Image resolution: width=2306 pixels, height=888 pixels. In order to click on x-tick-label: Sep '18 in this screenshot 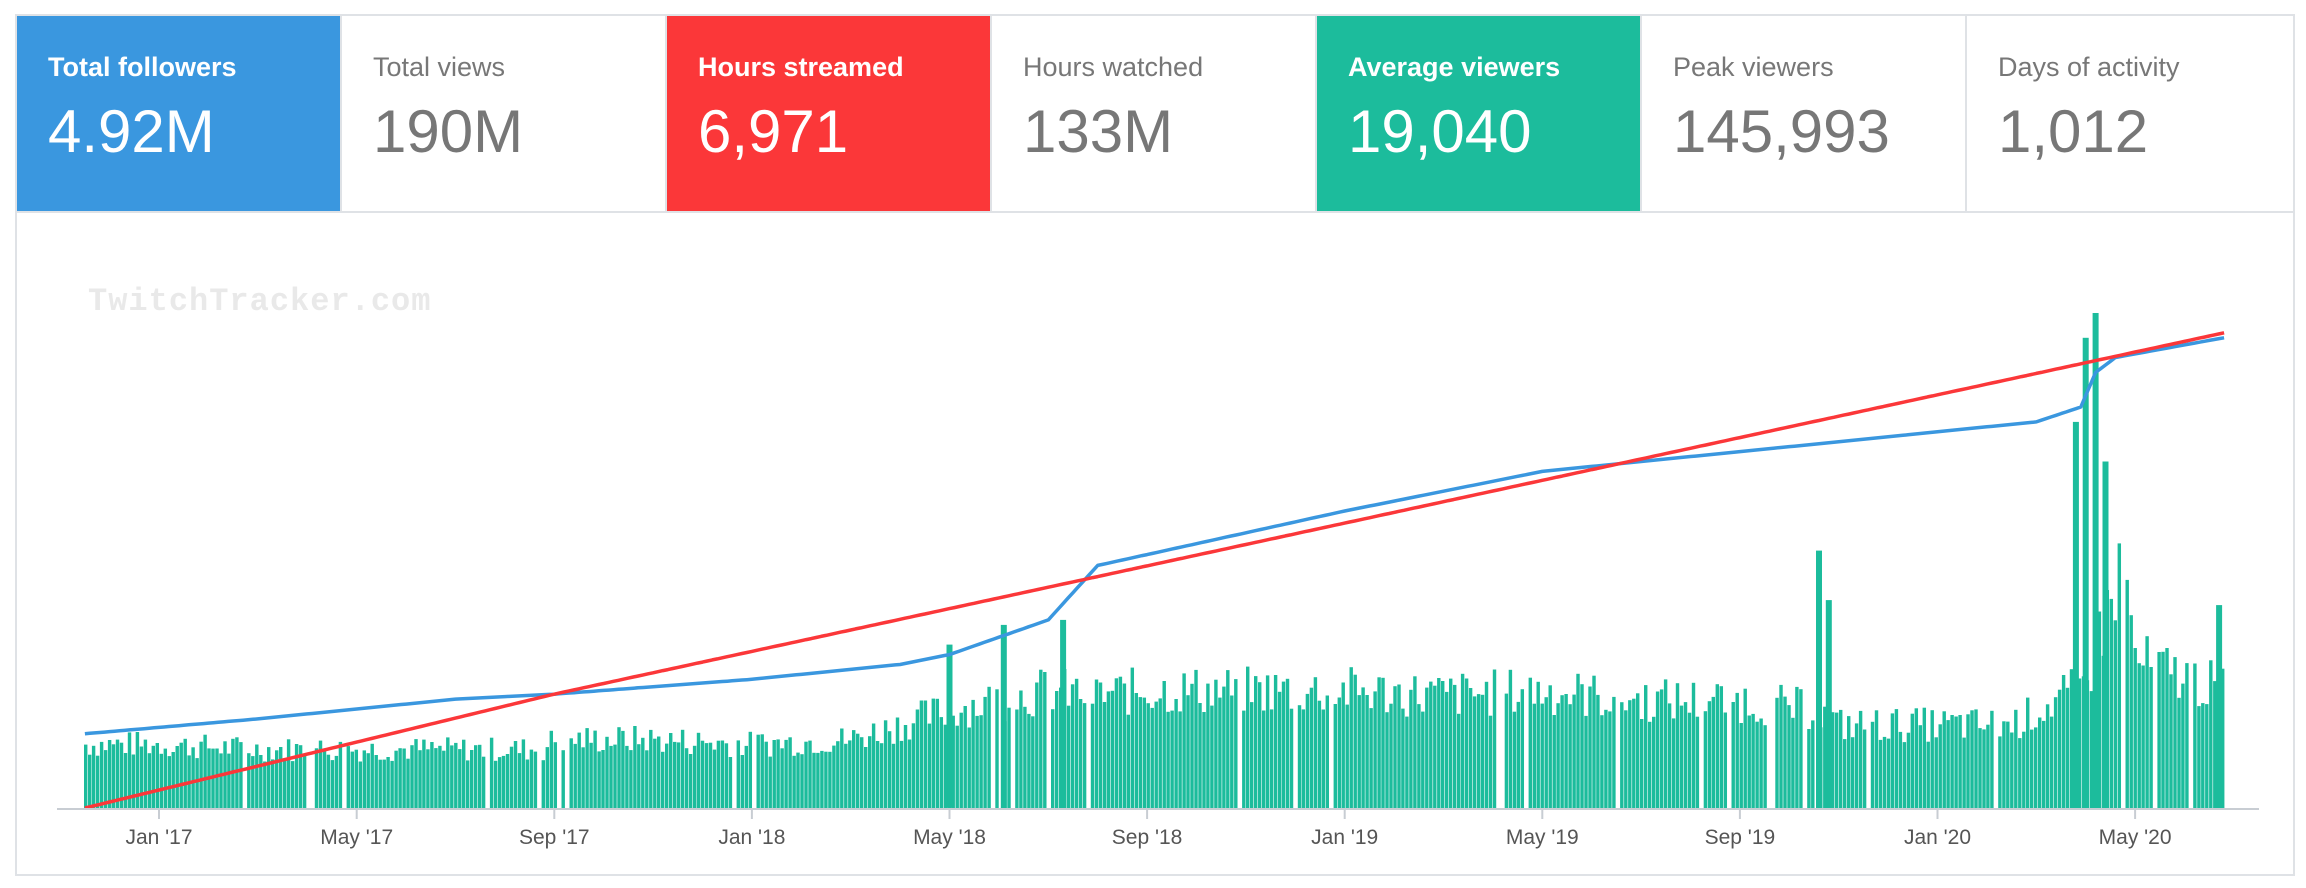, I will do `click(1147, 837)`.